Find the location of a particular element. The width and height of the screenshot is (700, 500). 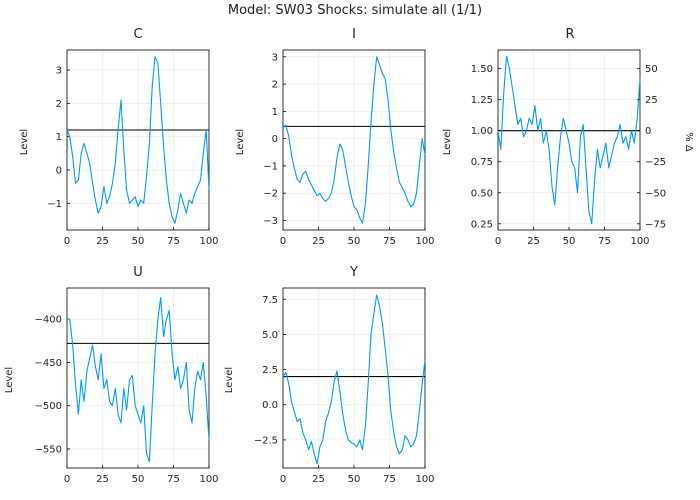

panel-r-ytick-label: 1.25 is located at coordinates (482, 100).